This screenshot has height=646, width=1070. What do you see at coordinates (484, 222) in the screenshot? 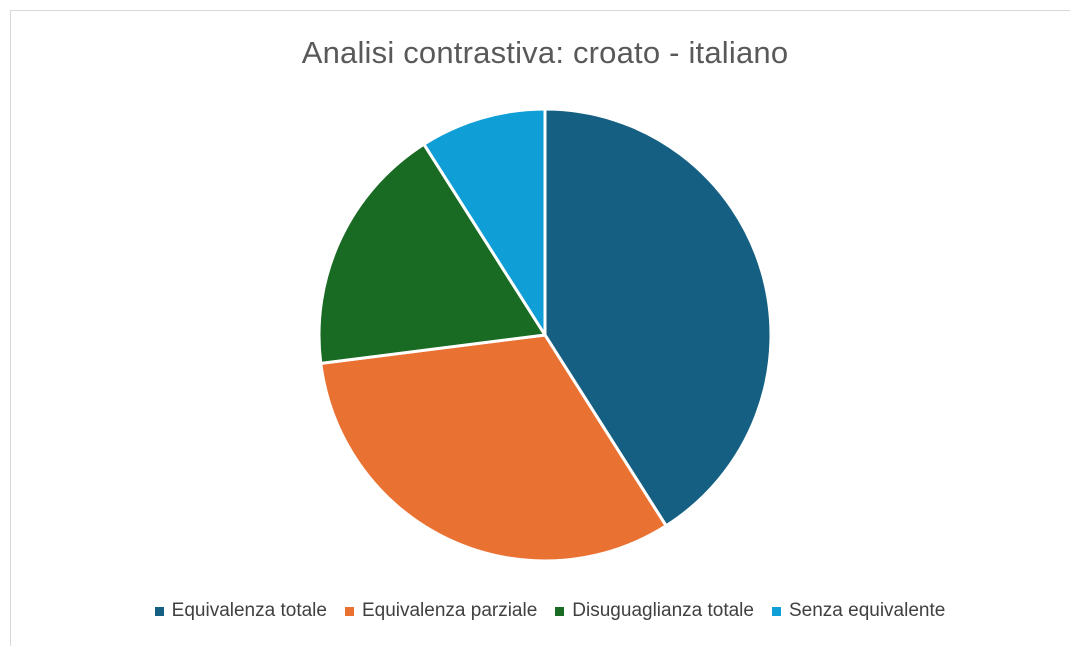
I see `pie-slice-senza-equivalente` at bounding box center [484, 222].